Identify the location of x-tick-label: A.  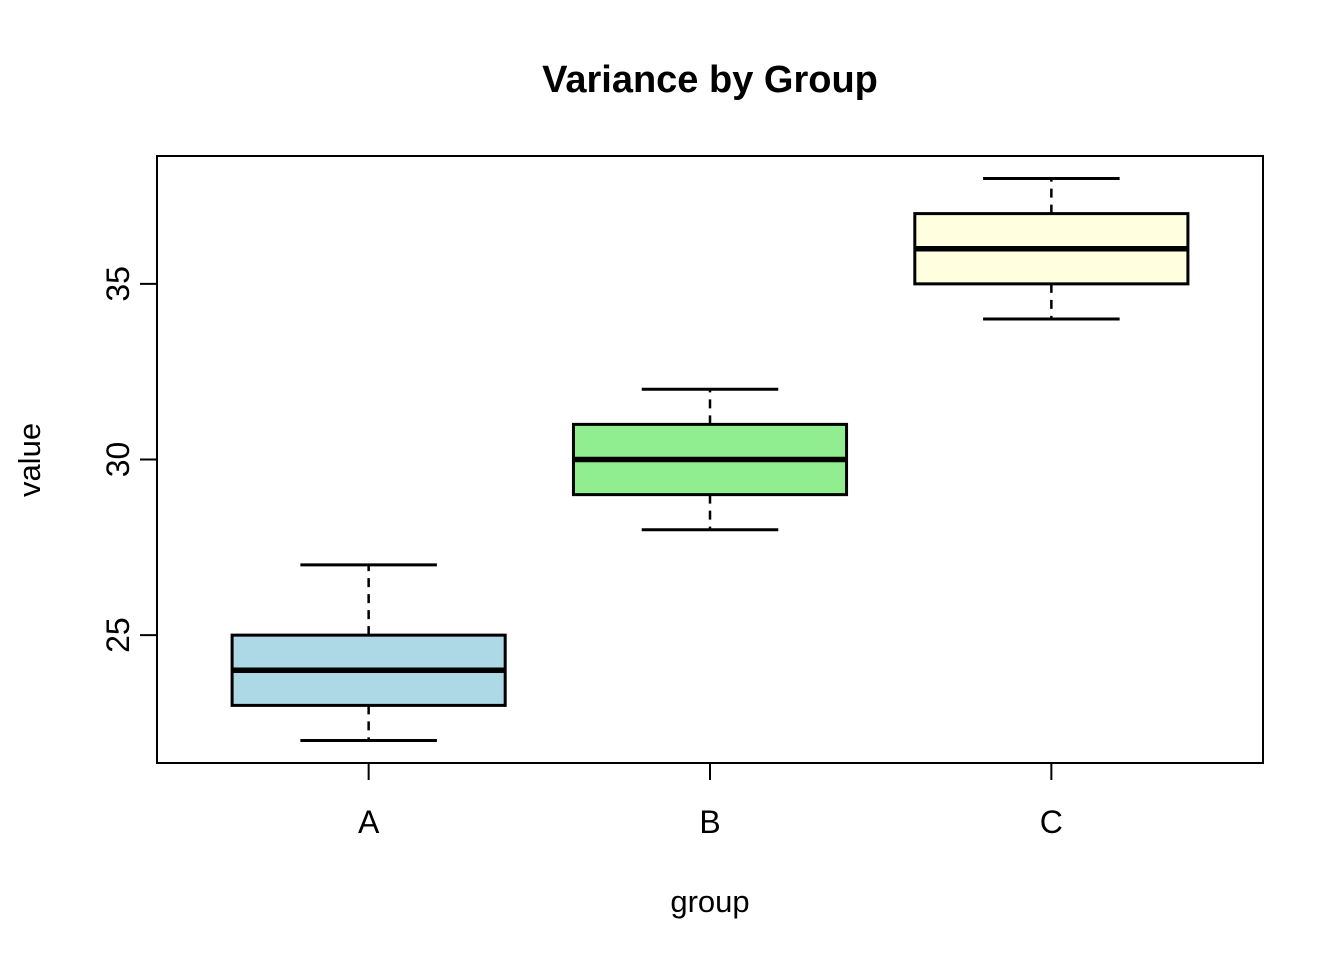
(369, 822).